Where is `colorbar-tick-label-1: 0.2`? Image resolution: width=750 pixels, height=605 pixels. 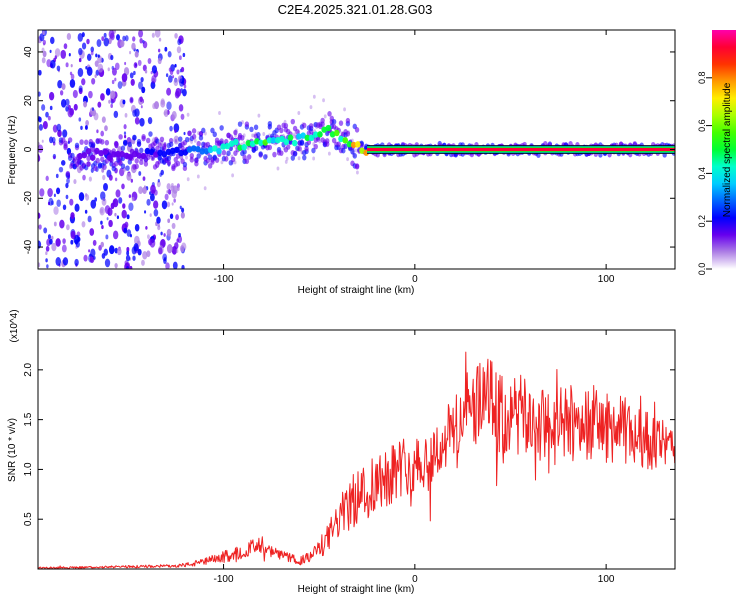 colorbar-tick-label-1: 0.2 is located at coordinates (702, 221).